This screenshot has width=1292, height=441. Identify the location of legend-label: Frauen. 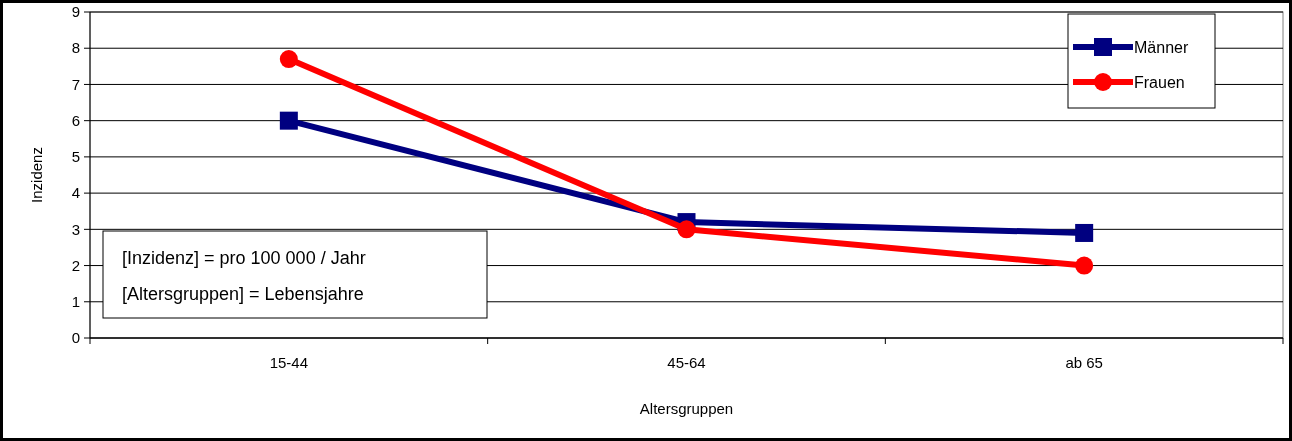
(1159, 82).